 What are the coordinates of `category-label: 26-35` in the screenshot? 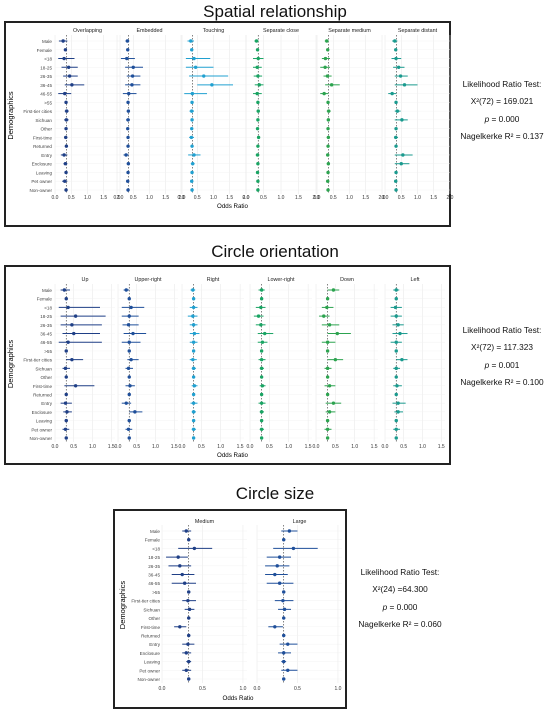 It's located at (154, 566).